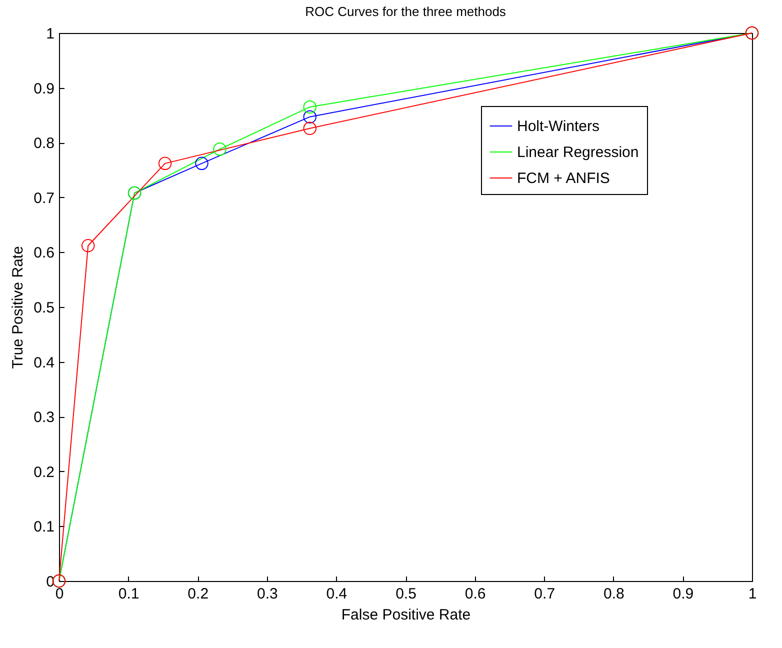 Image resolution: width=782 pixels, height=648 pixels. Describe the element at coordinates (405, 11) in the screenshot. I see `chart-title: ROC Curves for the three methods` at that location.